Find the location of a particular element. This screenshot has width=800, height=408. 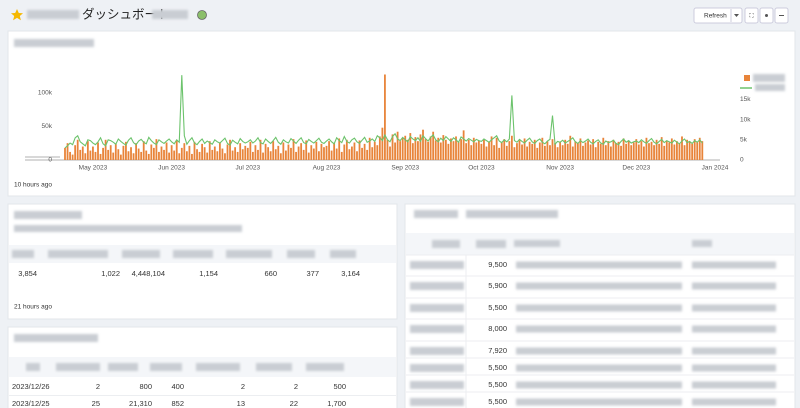

table-cell: 5,500 is located at coordinates (497, 367).